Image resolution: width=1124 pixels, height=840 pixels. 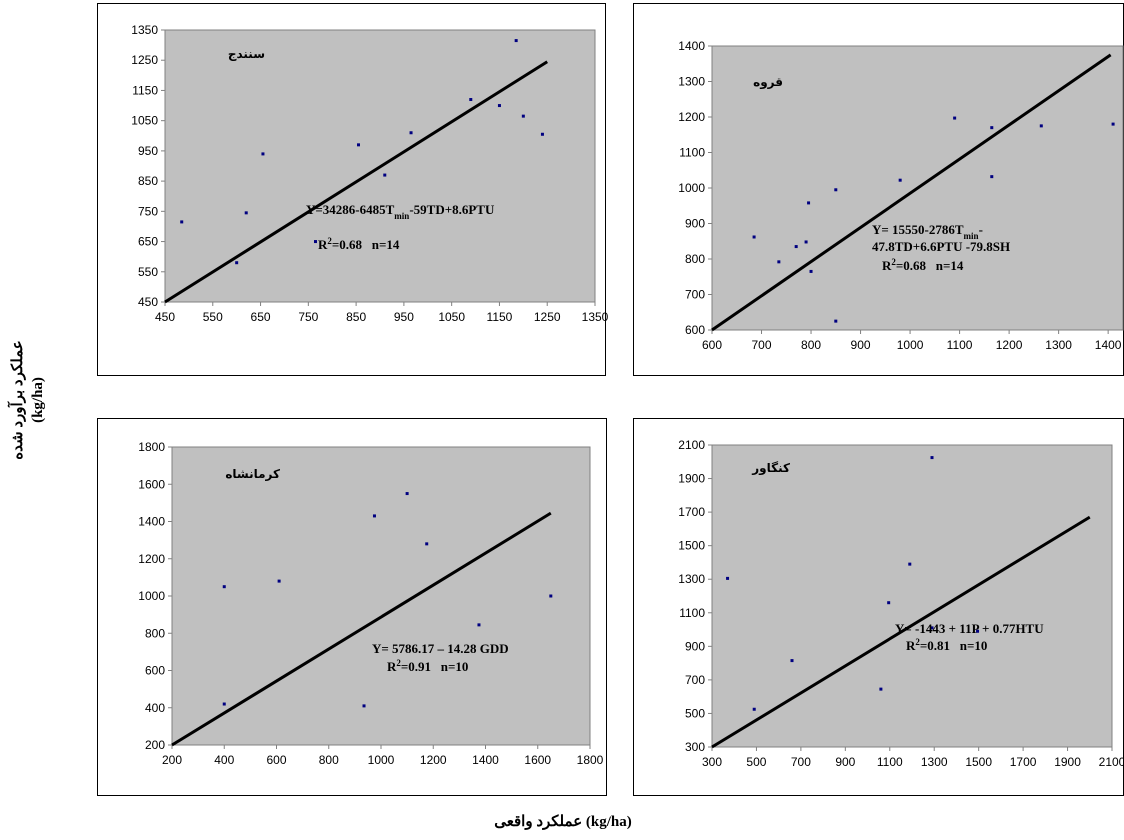 What do you see at coordinates (350, 209) in the screenshot?
I see `annotation-part: Y=34286-6485T` at bounding box center [350, 209].